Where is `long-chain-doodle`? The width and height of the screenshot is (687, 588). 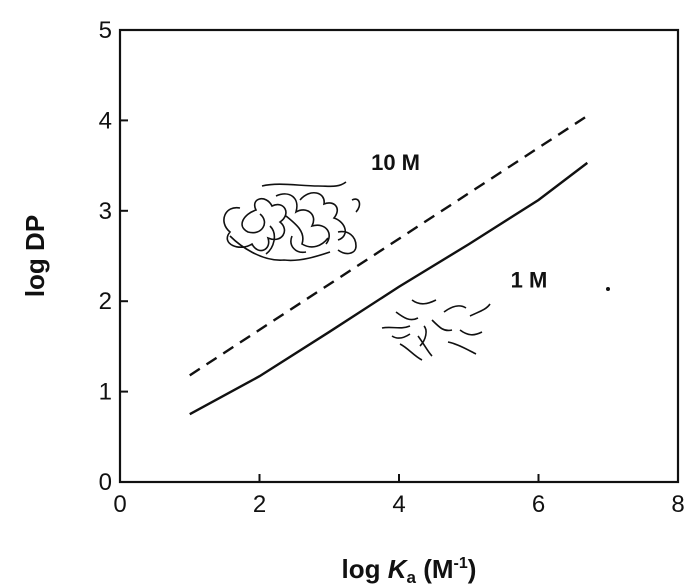 long-chain-doodle is located at coordinates (292, 221).